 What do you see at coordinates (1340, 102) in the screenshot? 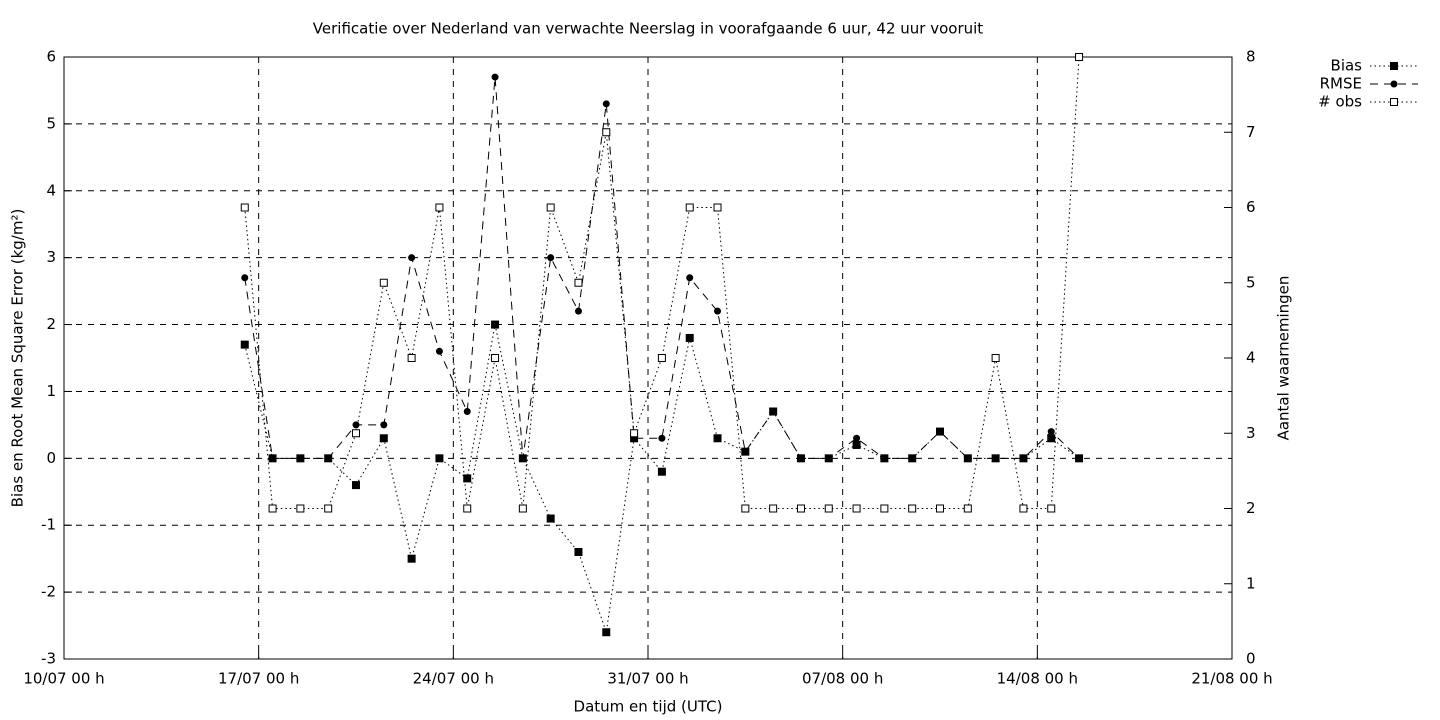
I see `legend-label: # obs` at bounding box center [1340, 102].